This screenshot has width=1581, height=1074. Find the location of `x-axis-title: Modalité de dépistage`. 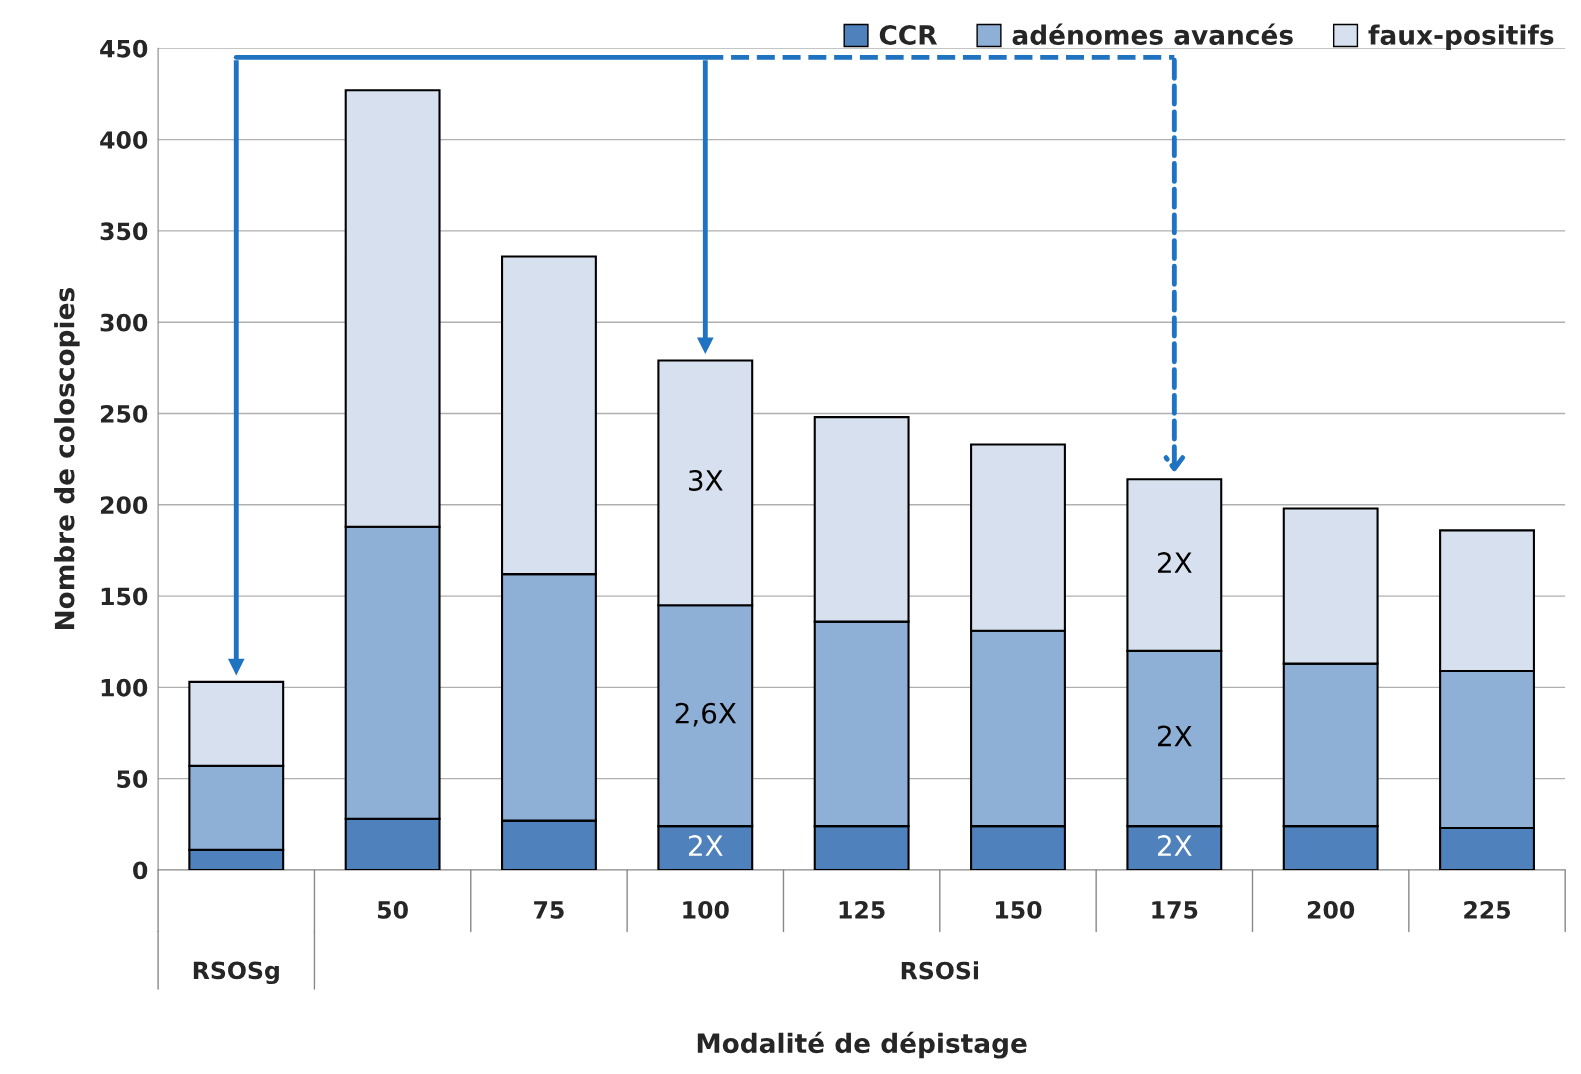

x-axis-title: Modalité de dépistage is located at coordinates (862, 1045).